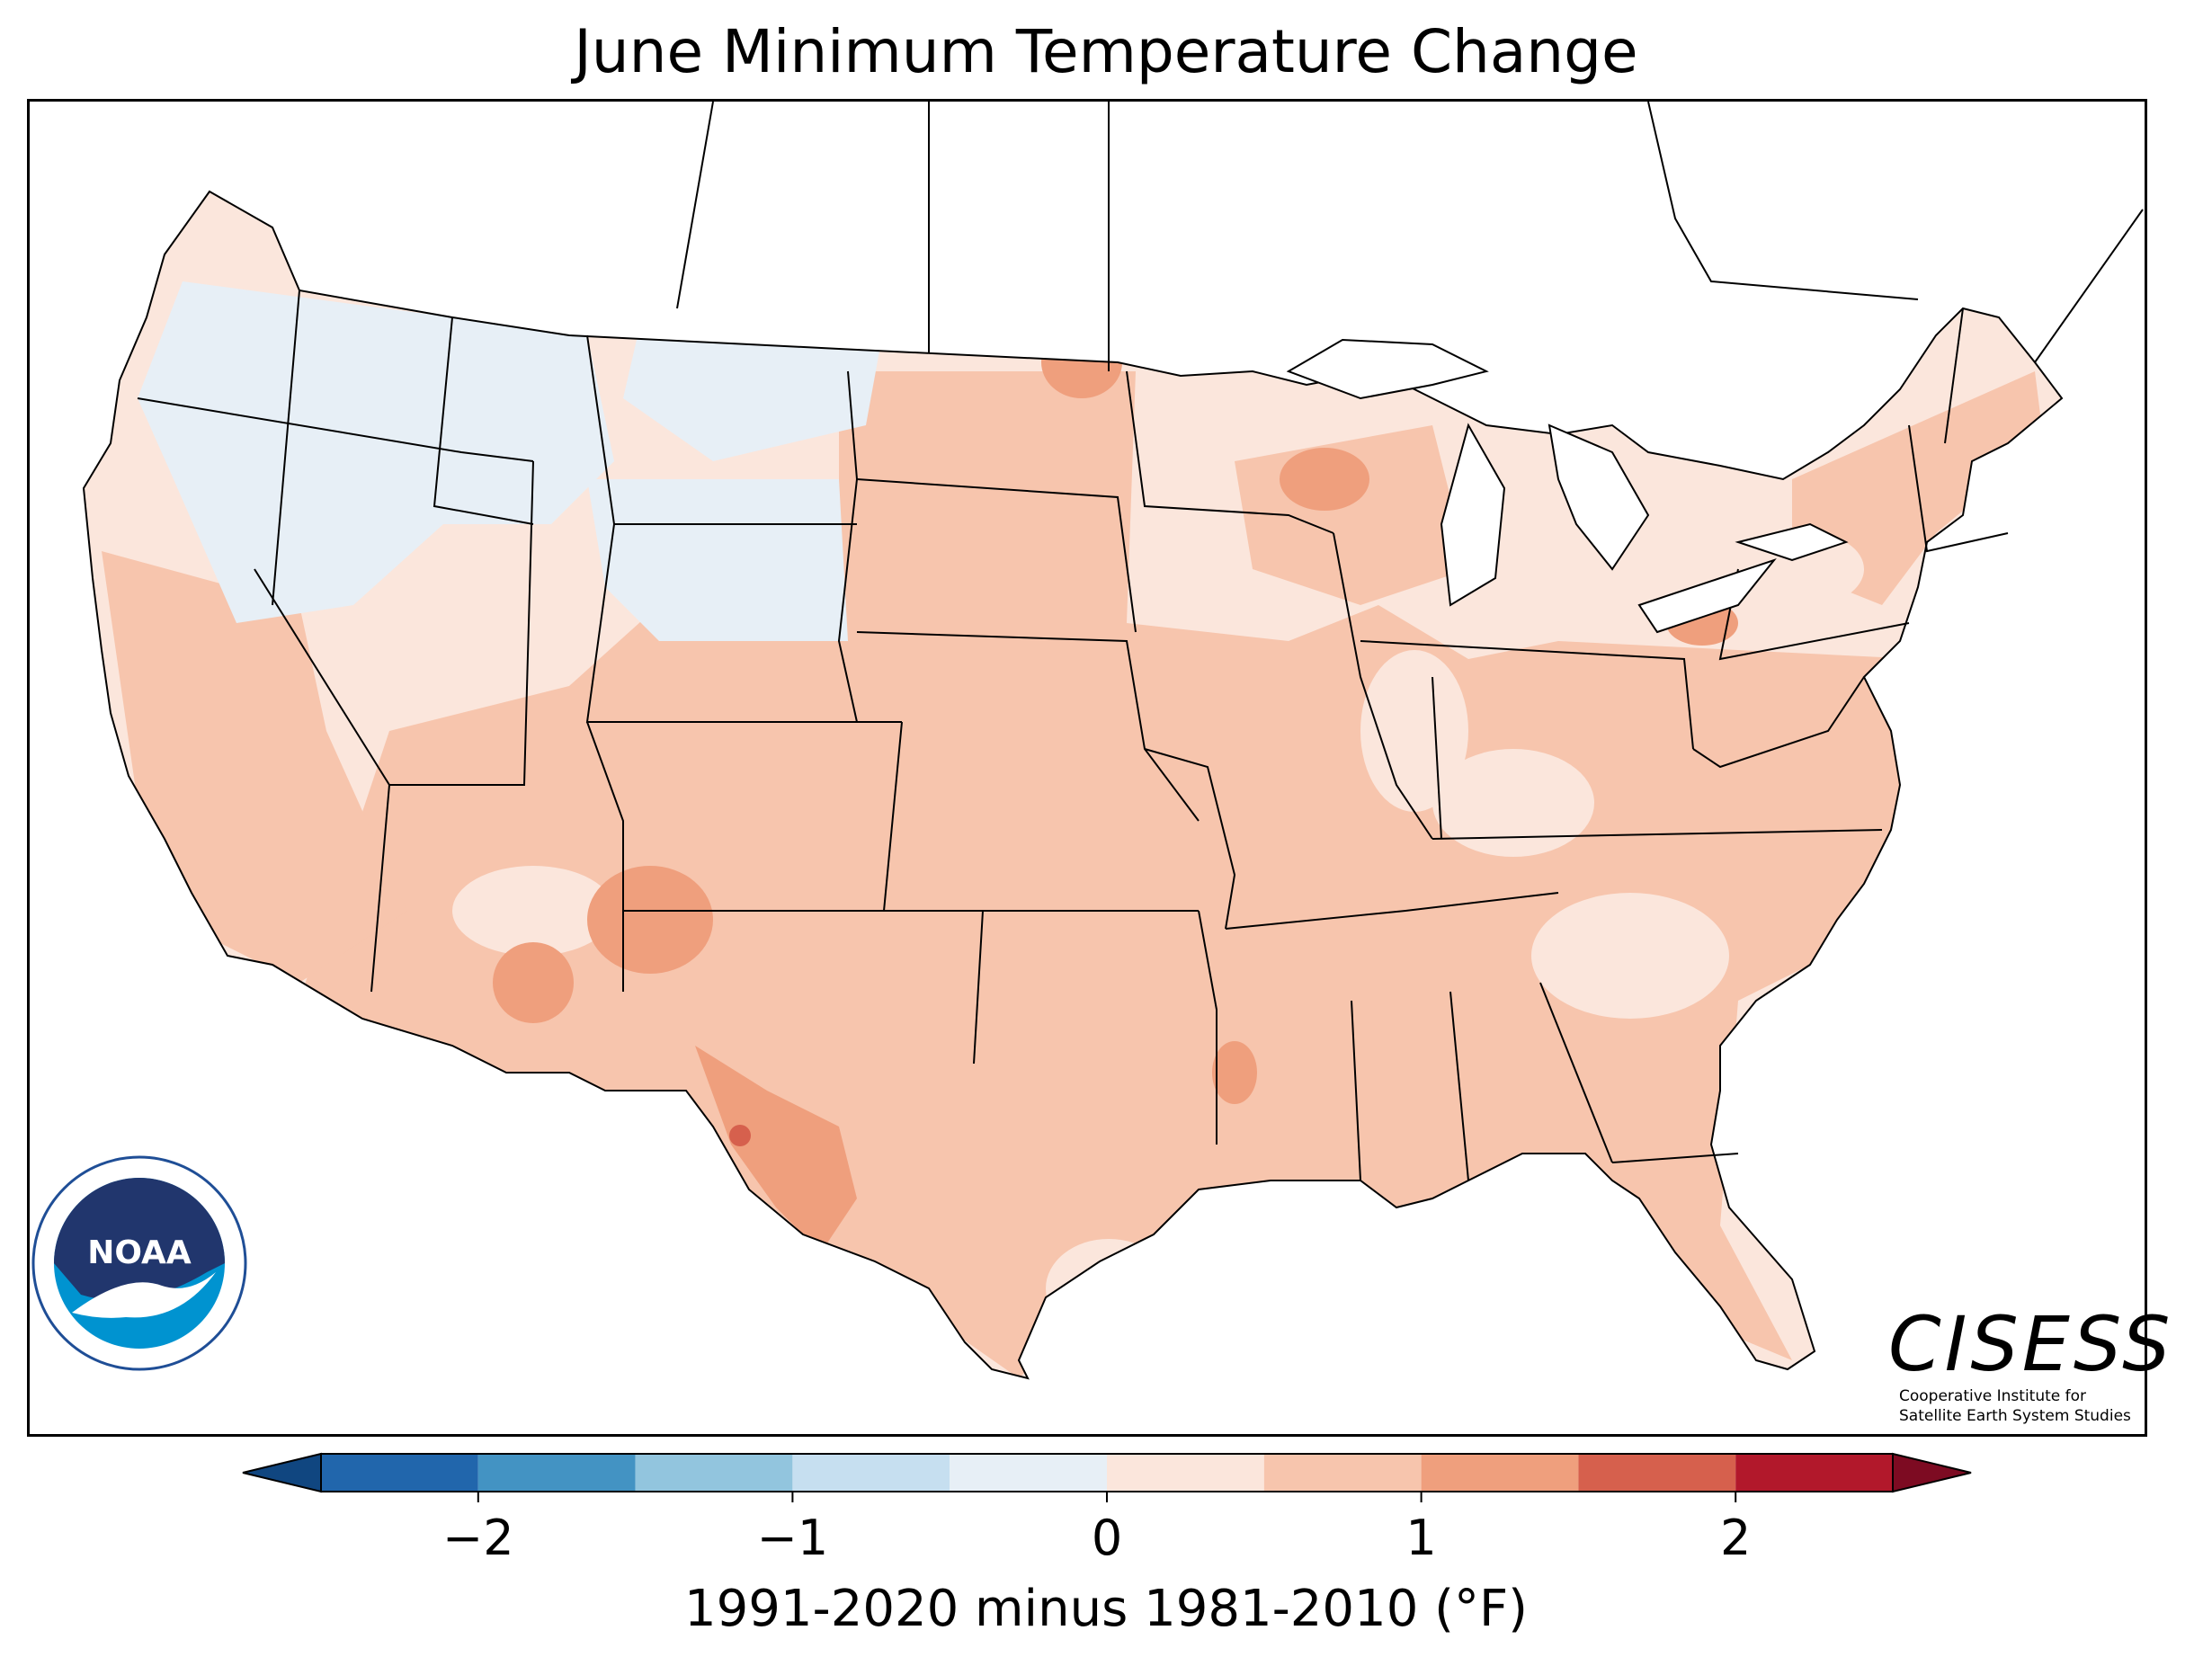 The width and height of the screenshot is (2212, 1666). I want to click on great-lakes, so click(1567, 486).